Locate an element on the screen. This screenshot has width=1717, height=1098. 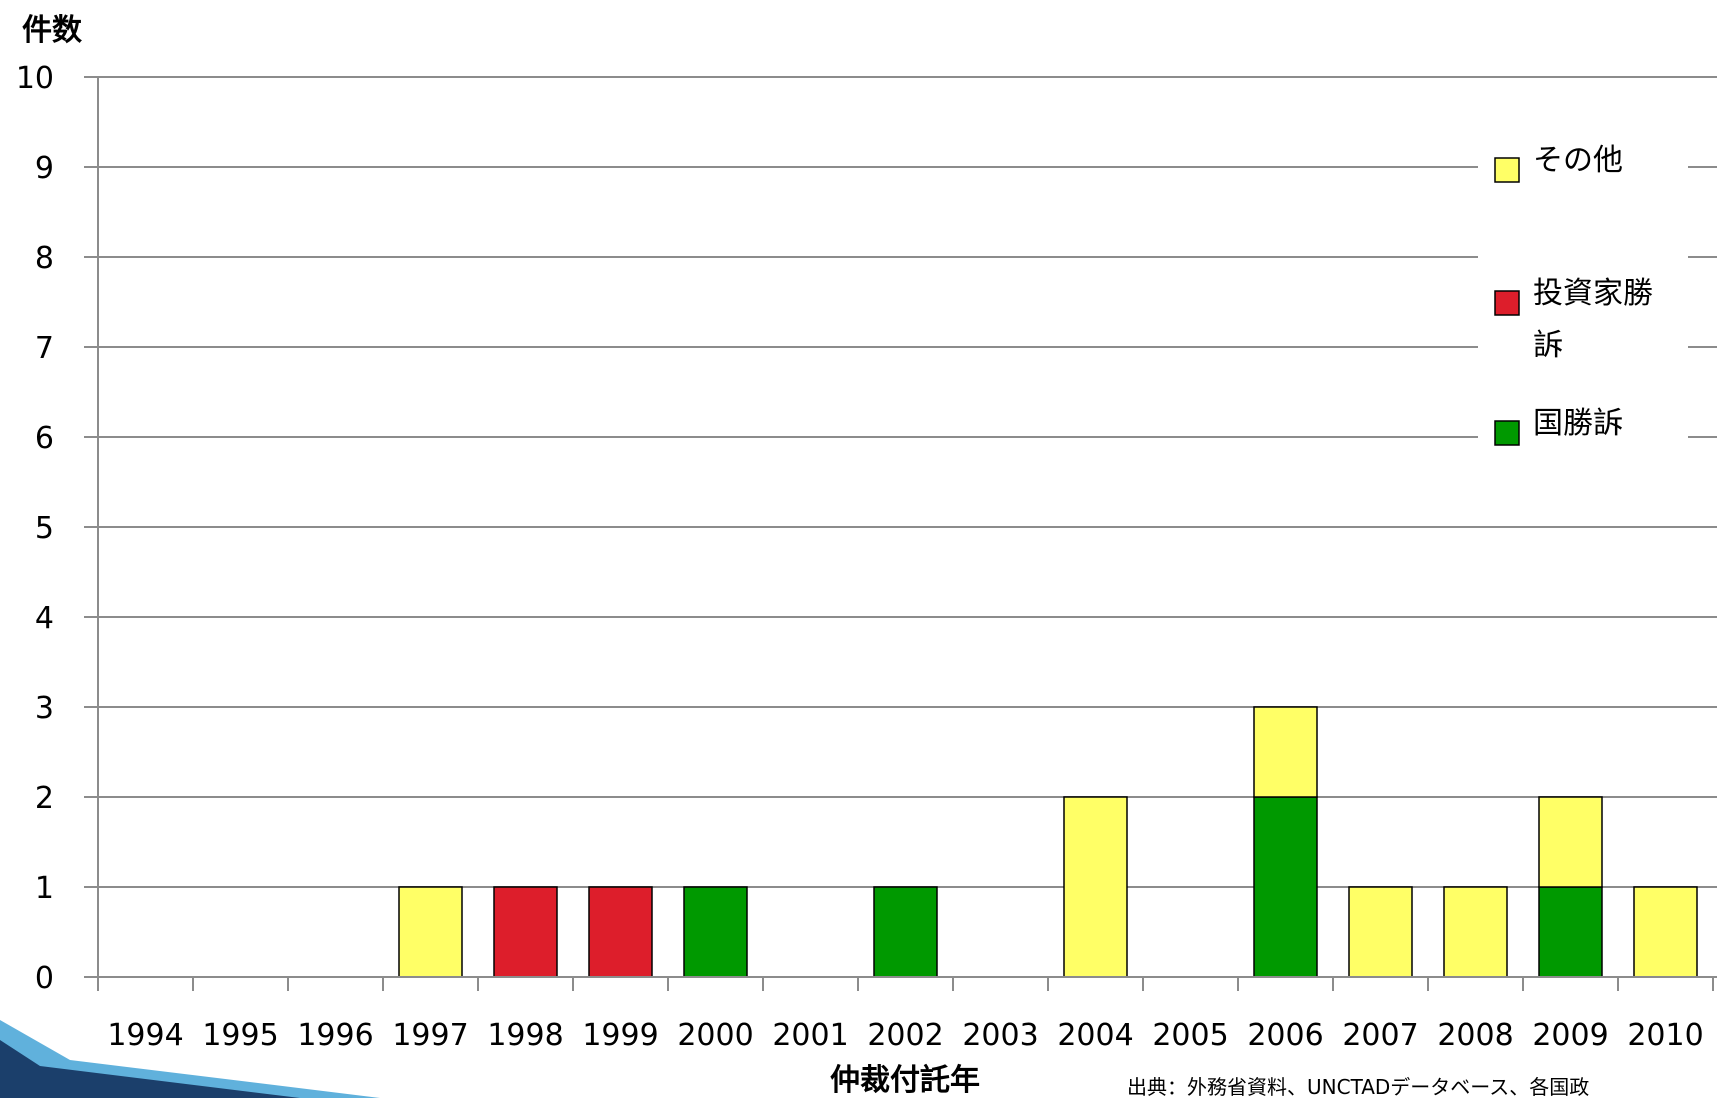
y-tick-label: 7 is located at coordinates (44, 348).